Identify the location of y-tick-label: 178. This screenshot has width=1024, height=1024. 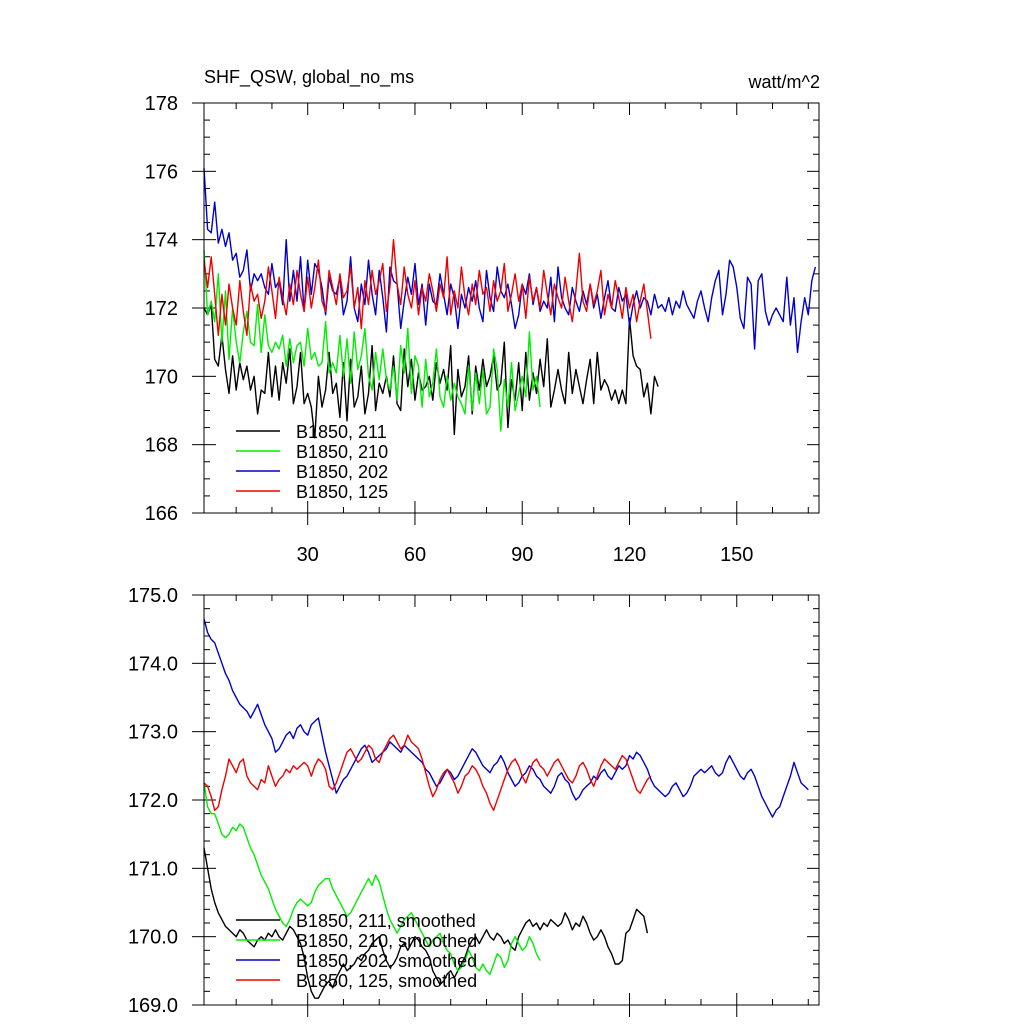
(161, 104).